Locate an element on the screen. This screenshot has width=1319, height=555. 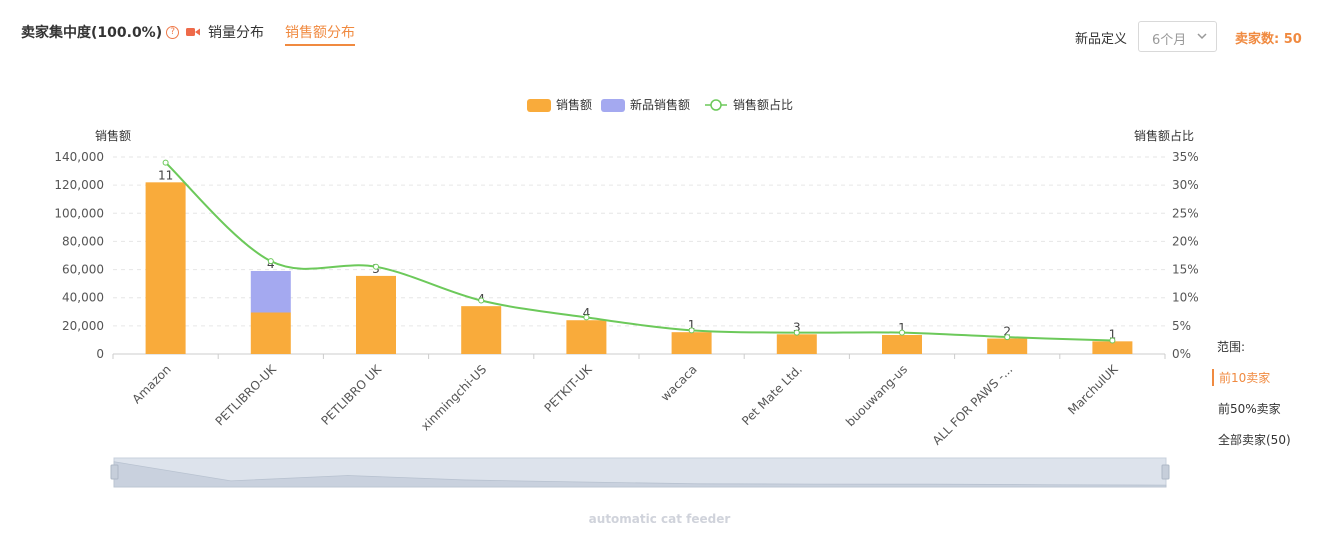
y-tick-label: 0 is located at coordinates (100, 354).